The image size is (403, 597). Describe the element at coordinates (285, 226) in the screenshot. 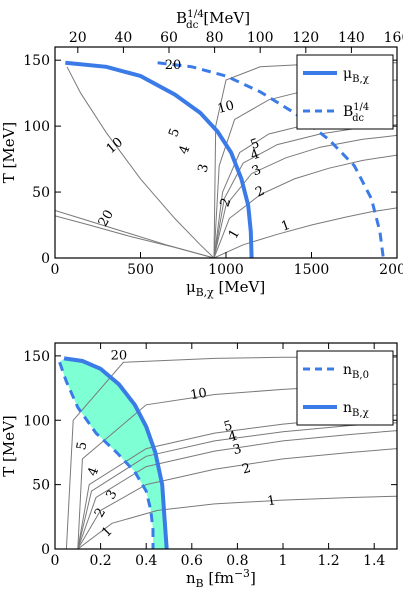

I see `contour-label-13: 1` at that location.